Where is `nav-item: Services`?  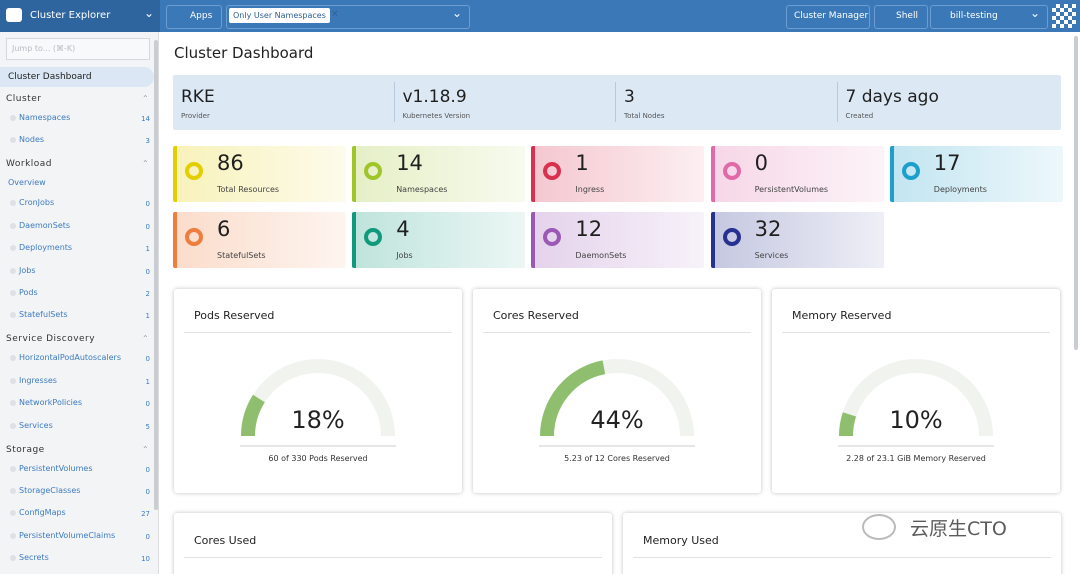 nav-item: Services is located at coordinates (36, 425).